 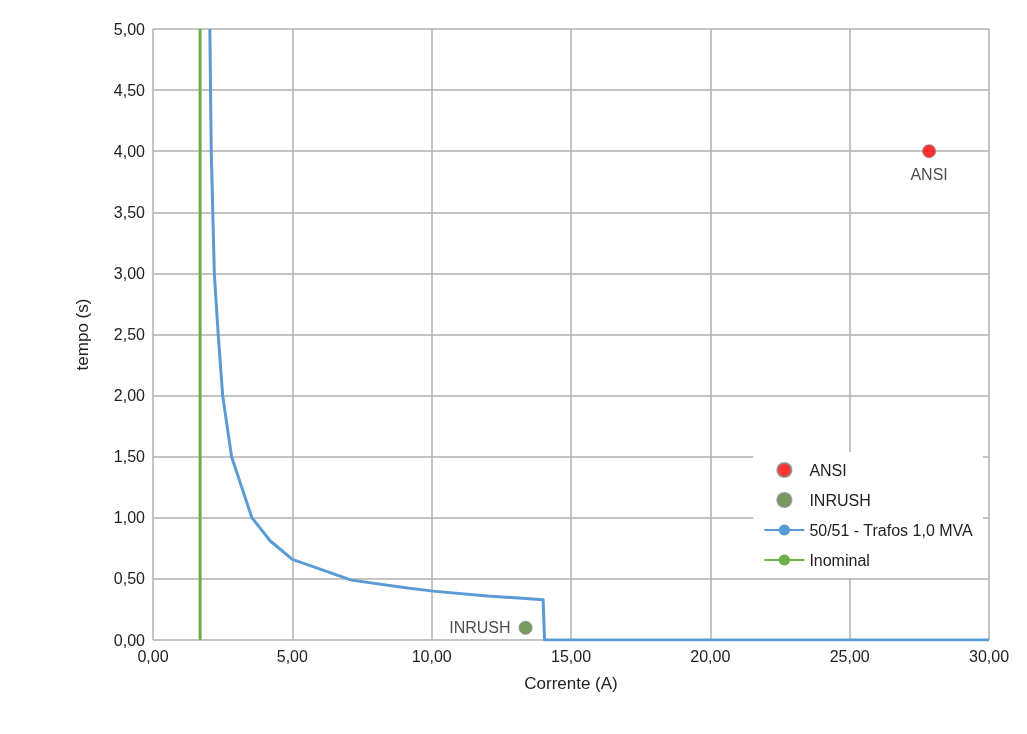 What do you see at coordinates (129, 212) in the screenshot?
I see `y-tick-label: 3,50` at bounding box center [129, 212].